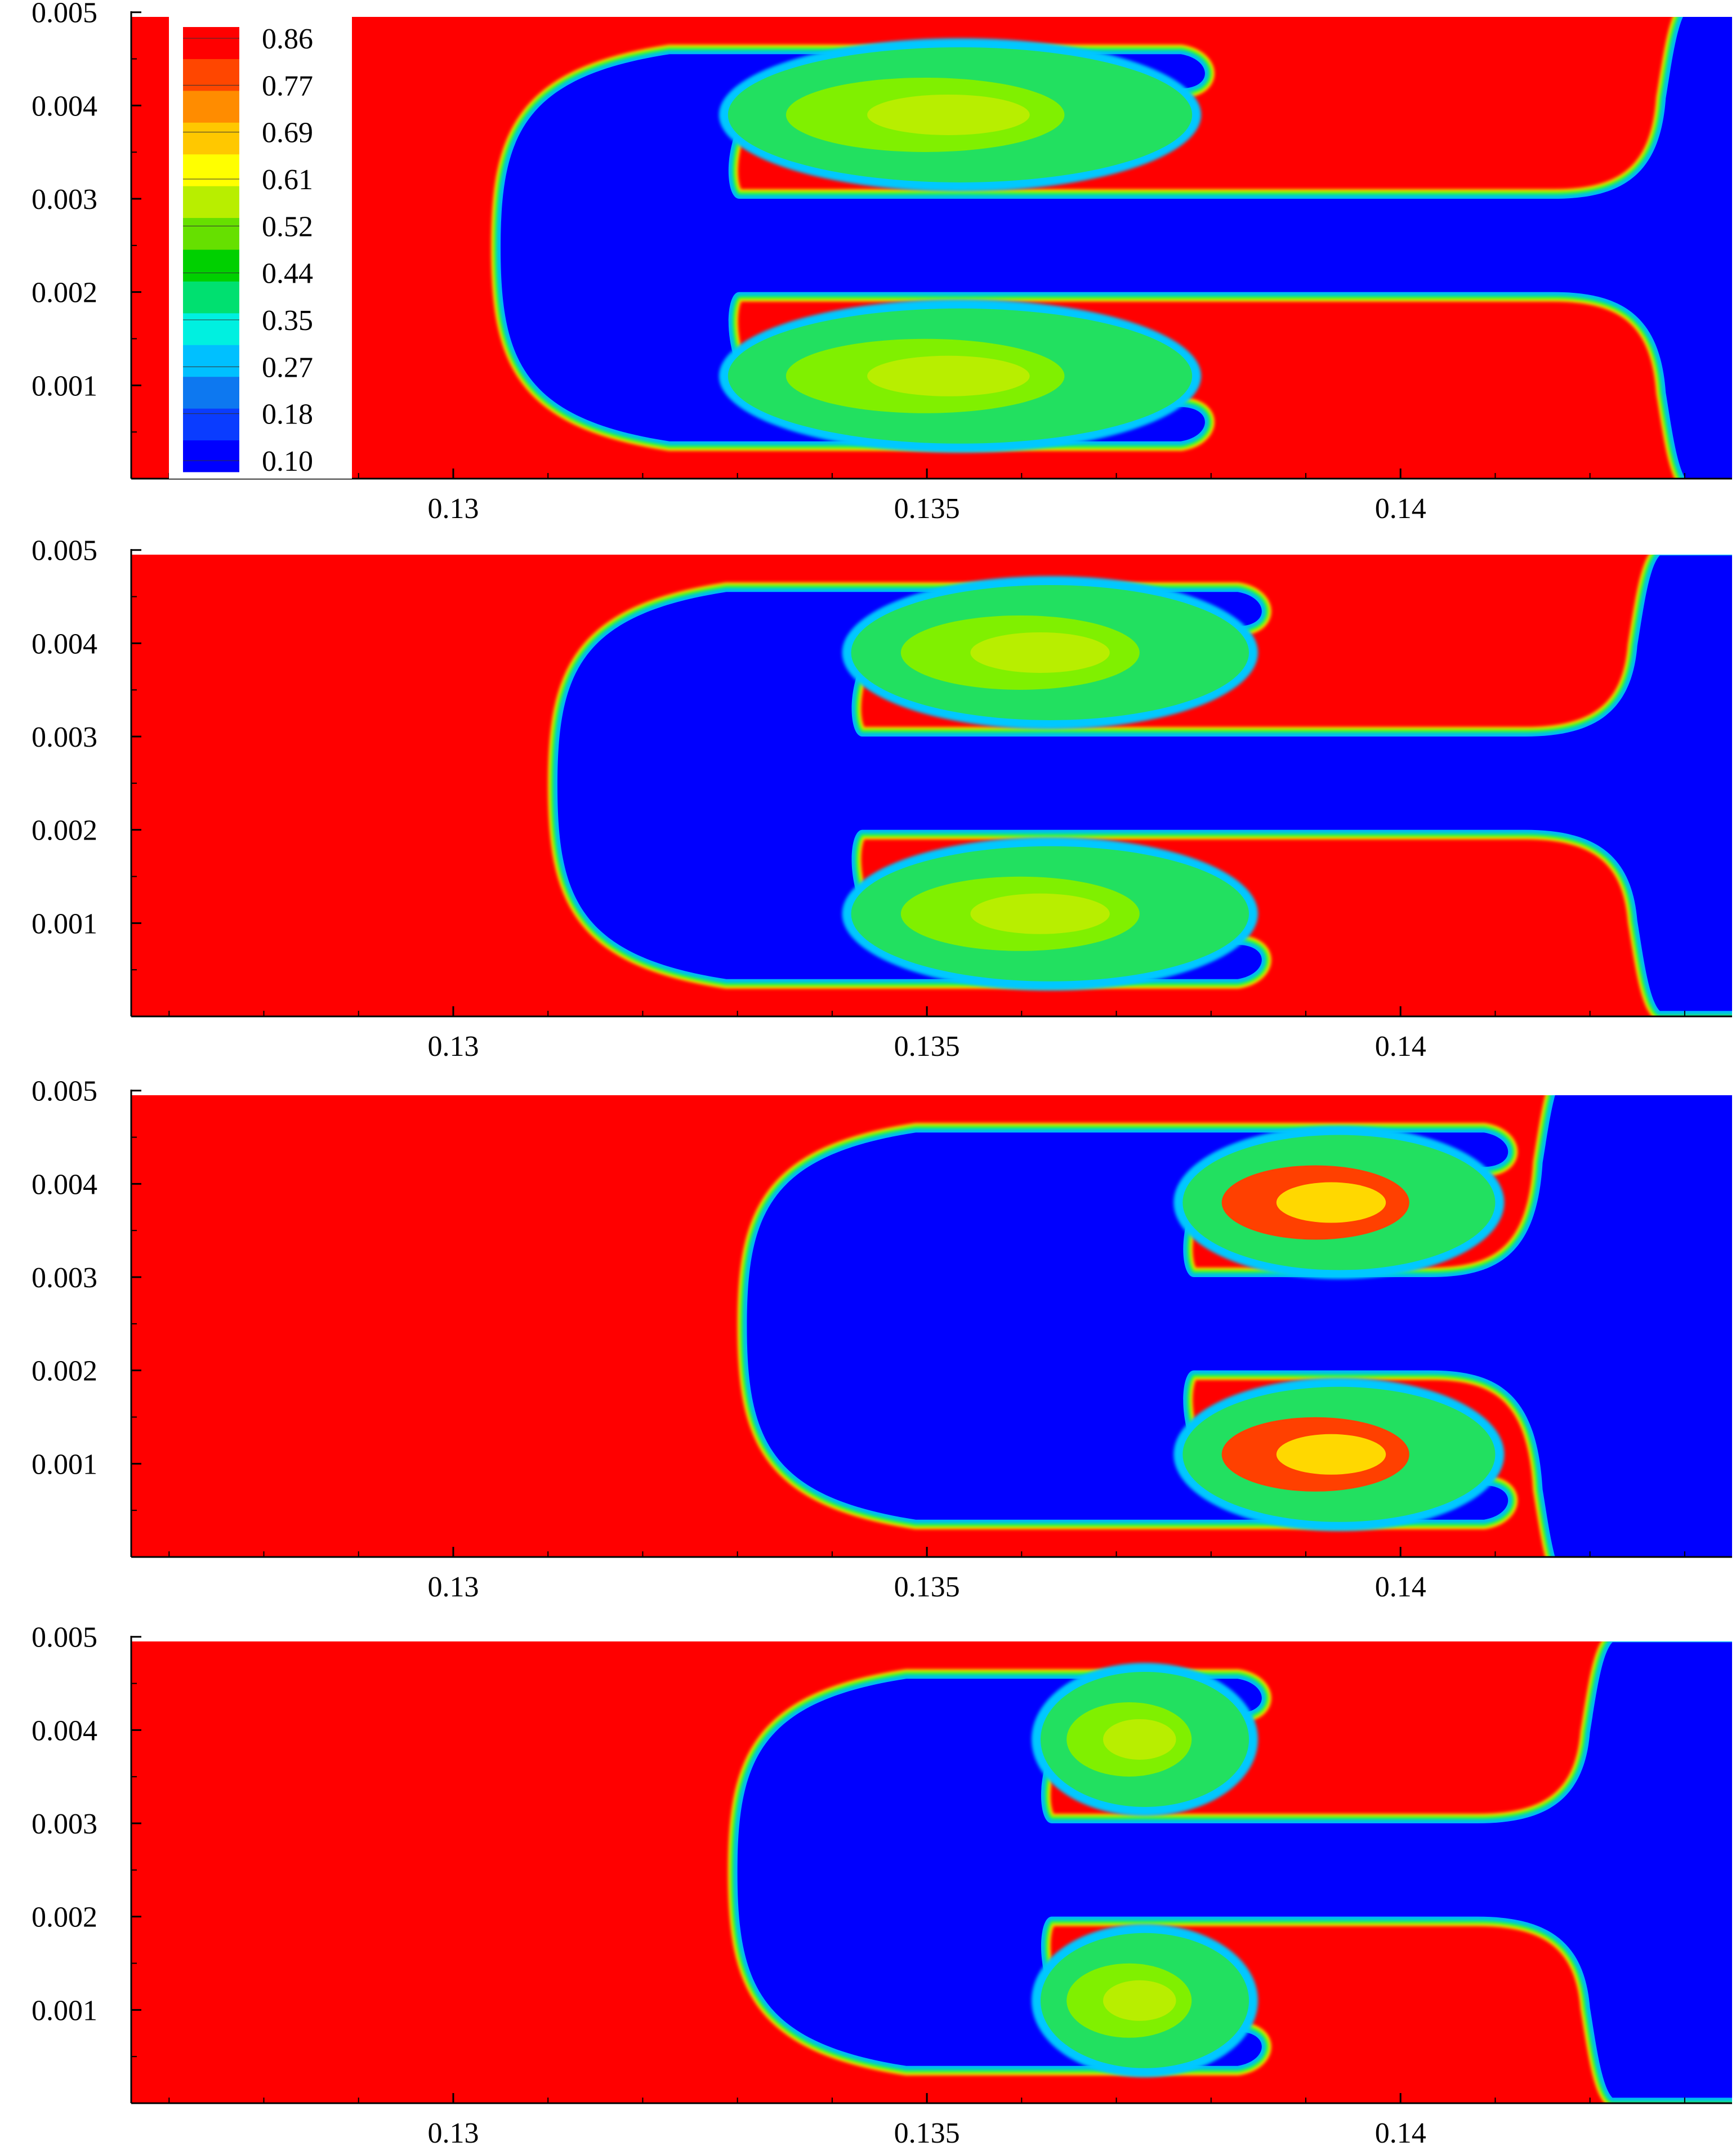  Describe the element at coordinates (287, 274) in the screenshot. I see `colorbar-label: 0.44` at that location.